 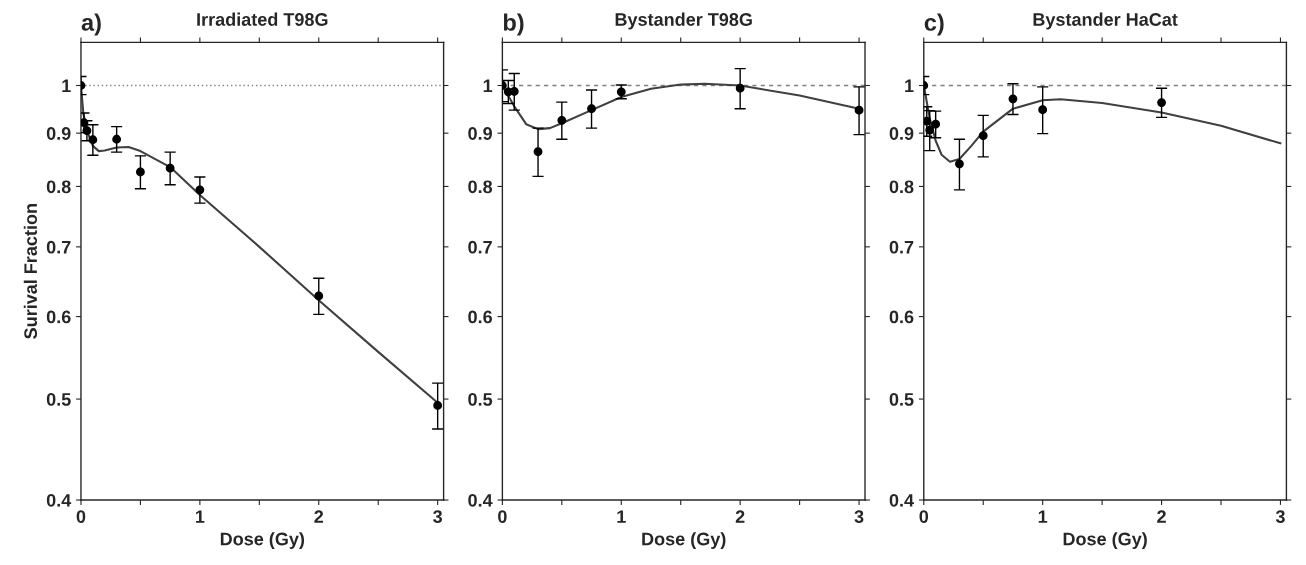 What do you see at coordinates (91, 24) in the screenshot?
I see `text: a)` at bounding box center [91, 24].